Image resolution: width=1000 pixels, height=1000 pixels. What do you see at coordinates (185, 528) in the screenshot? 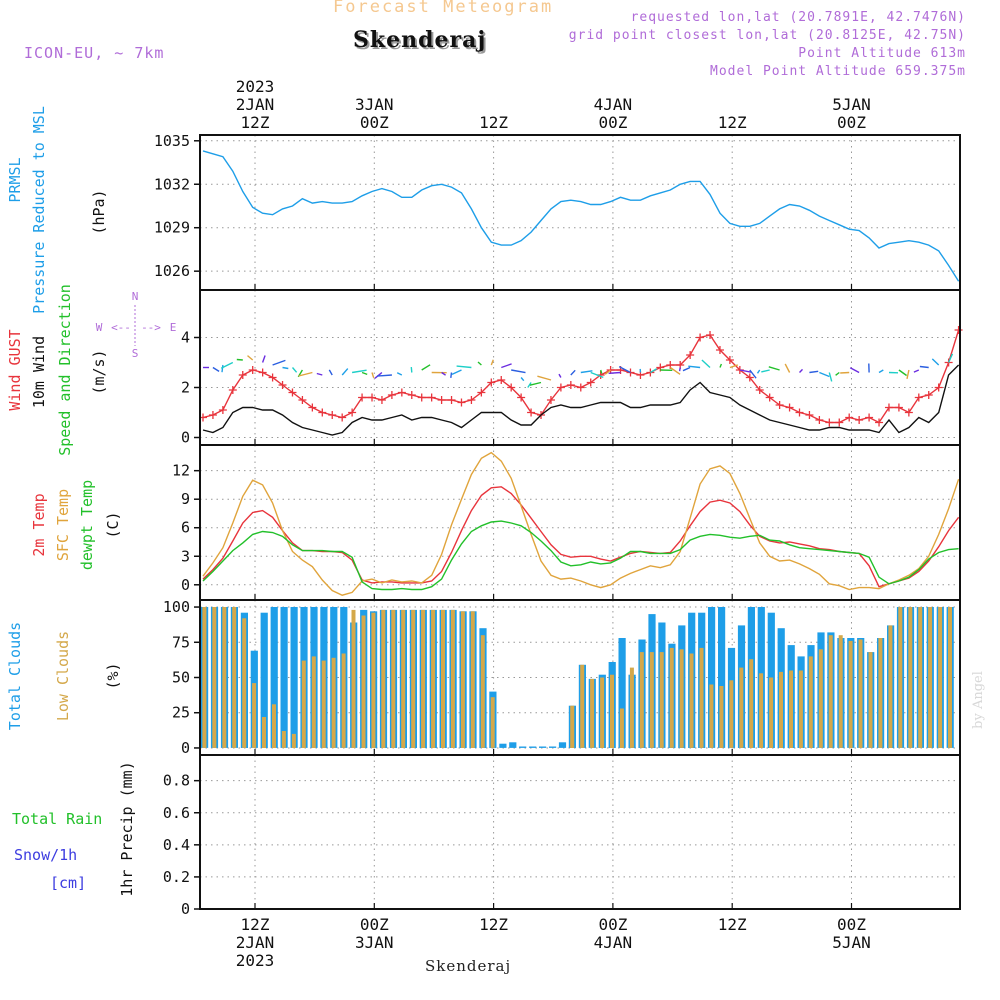
I see `temperature-ytick-label: 6` at bounding box center [185, 528].